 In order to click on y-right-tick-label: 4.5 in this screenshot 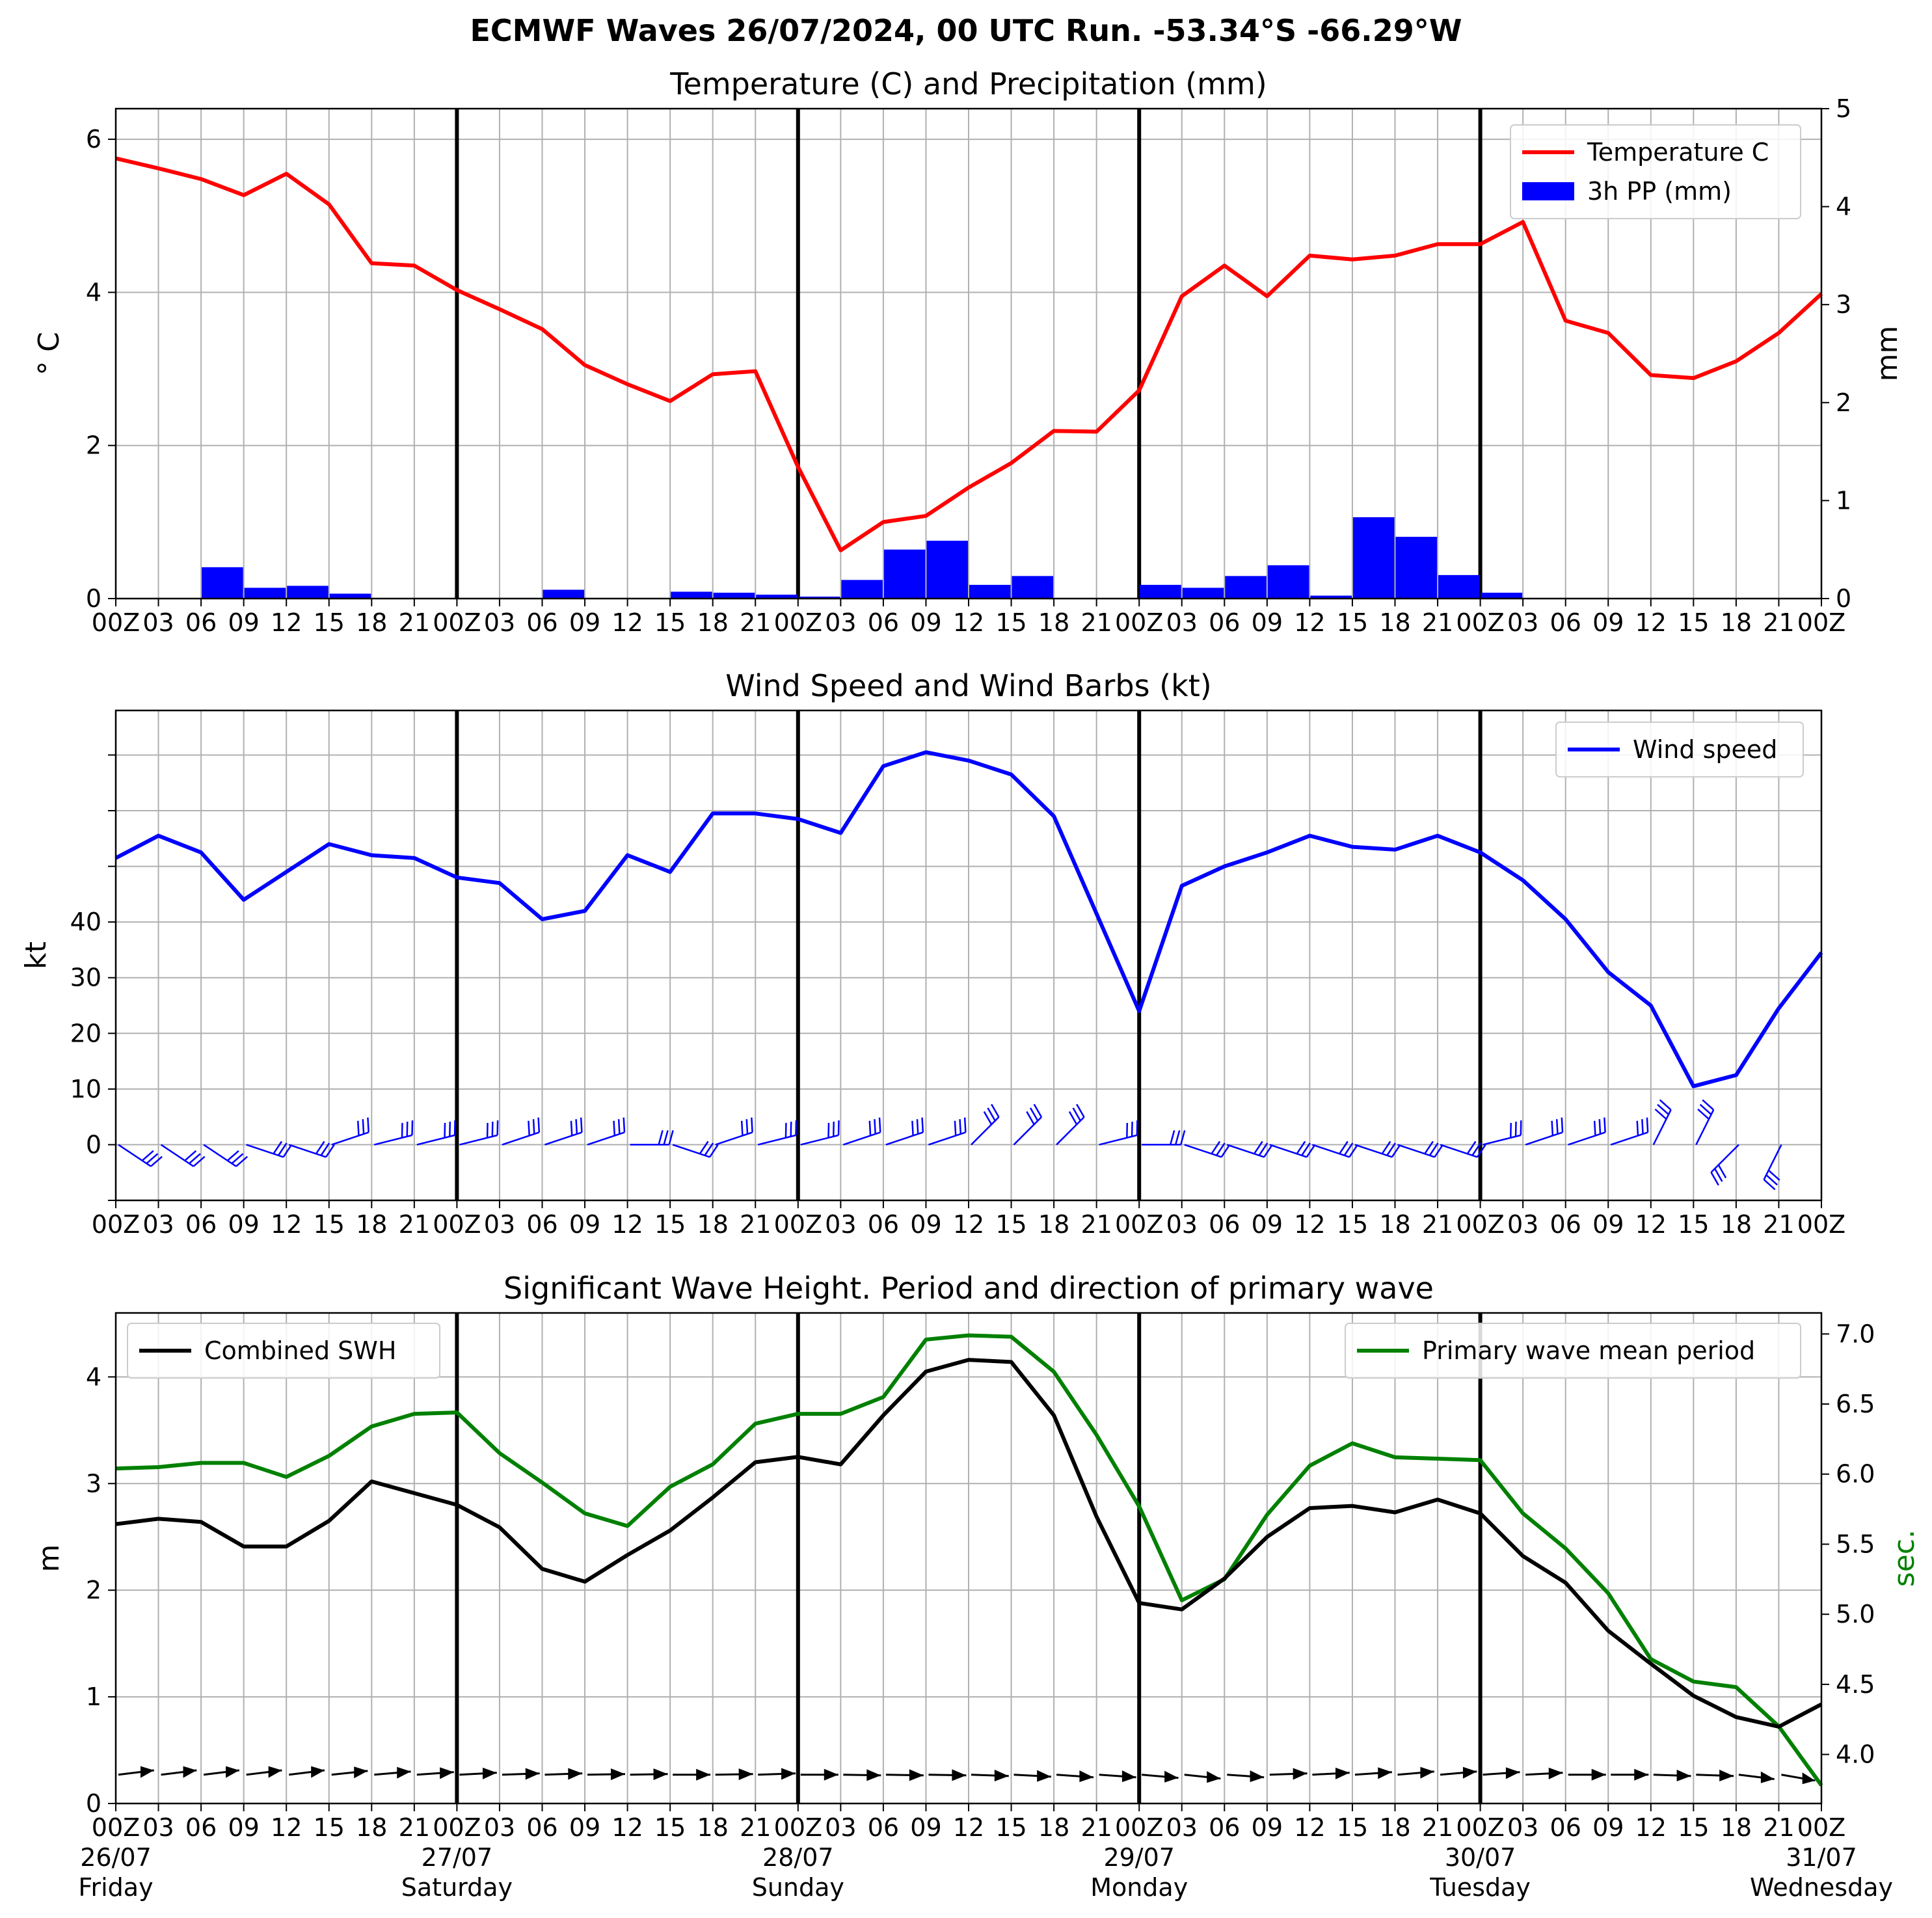, I will do `click(1855, 1684)`.